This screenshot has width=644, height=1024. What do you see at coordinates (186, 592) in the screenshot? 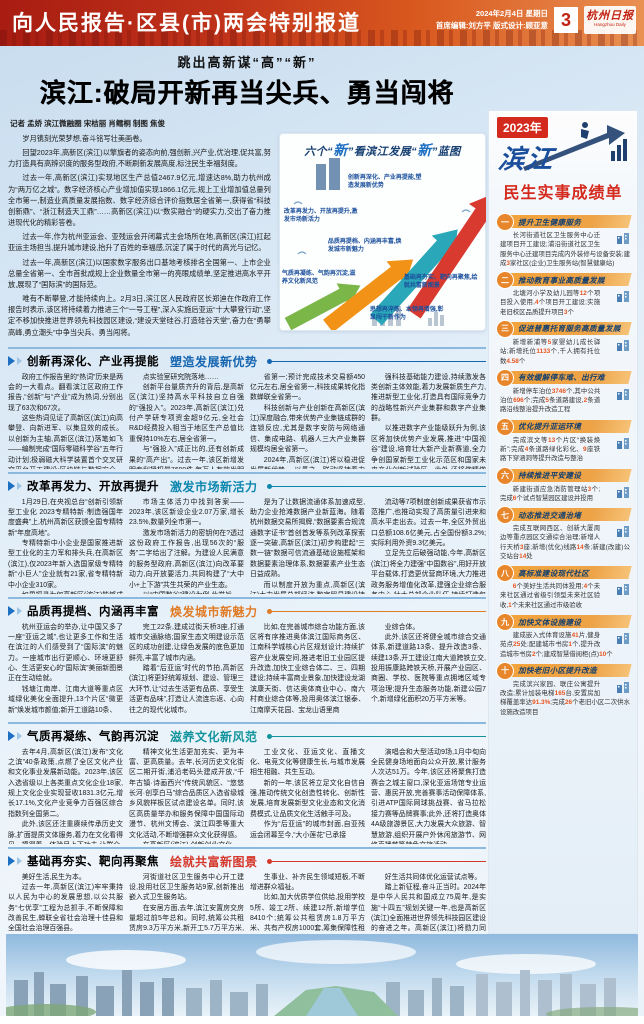
I see `paragraph: 以“中国数谷”建设为例,此举旨` at bounding box center [186, 592].